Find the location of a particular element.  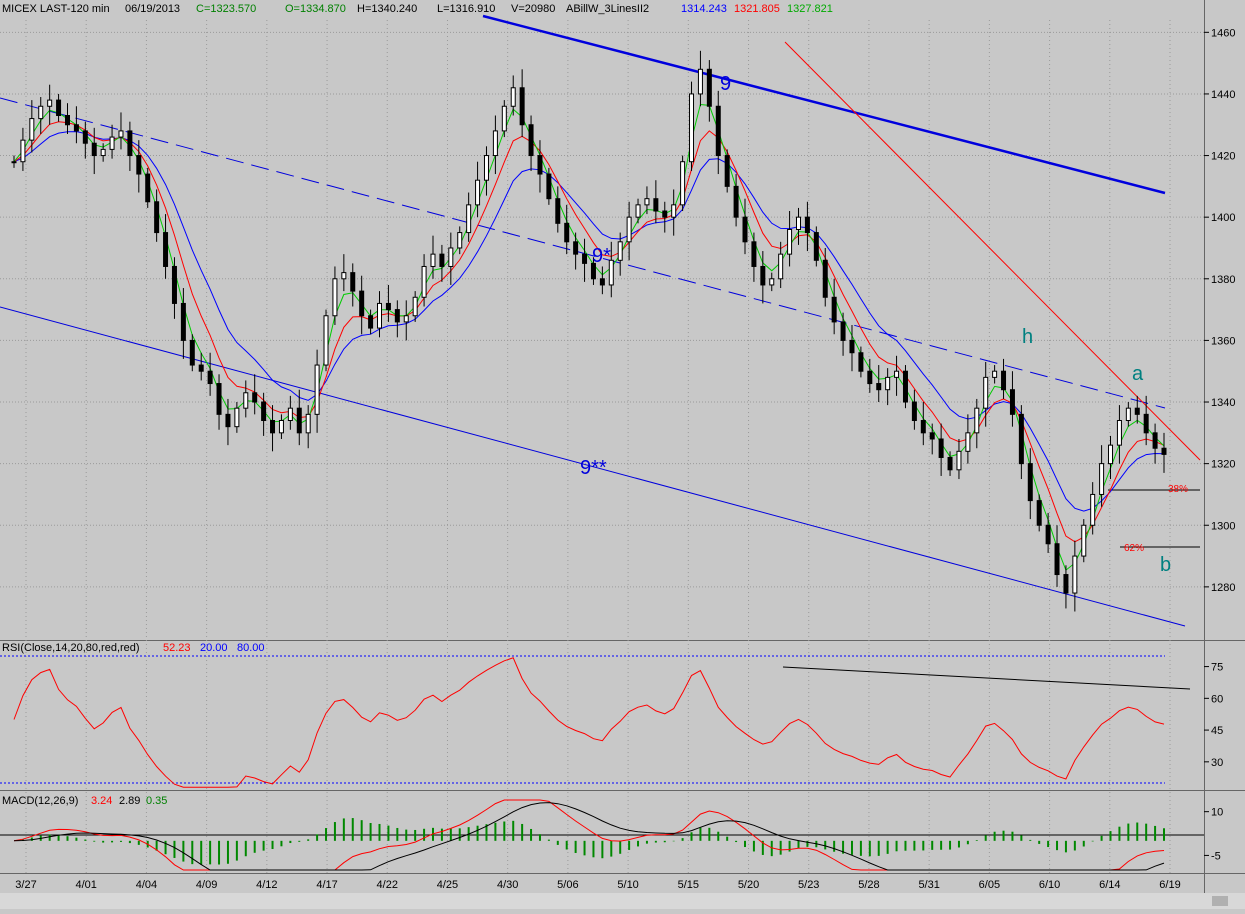

date-tick-label: 6/14 is located at coordinates (1109, 885).